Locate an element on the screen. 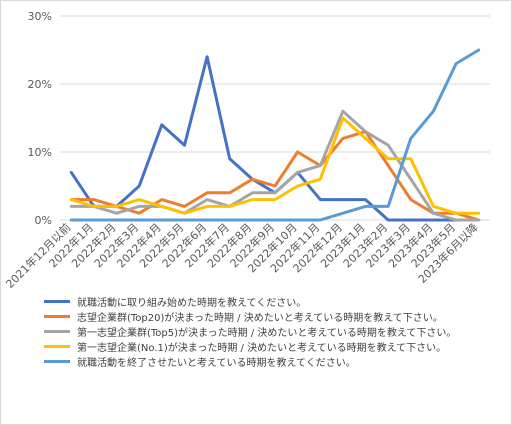 This screenshot has height=425, width=512. y-tick-label: 0% is located at coordinates (43, 220).